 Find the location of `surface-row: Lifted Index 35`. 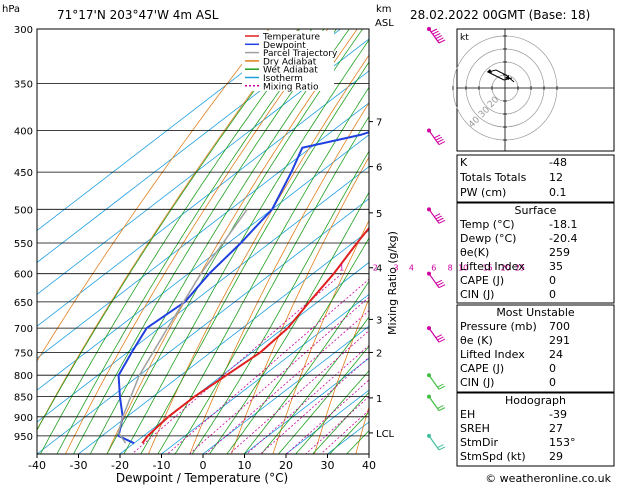

surface-row: Lifted Index 35 is located at coordinates (535, 267).